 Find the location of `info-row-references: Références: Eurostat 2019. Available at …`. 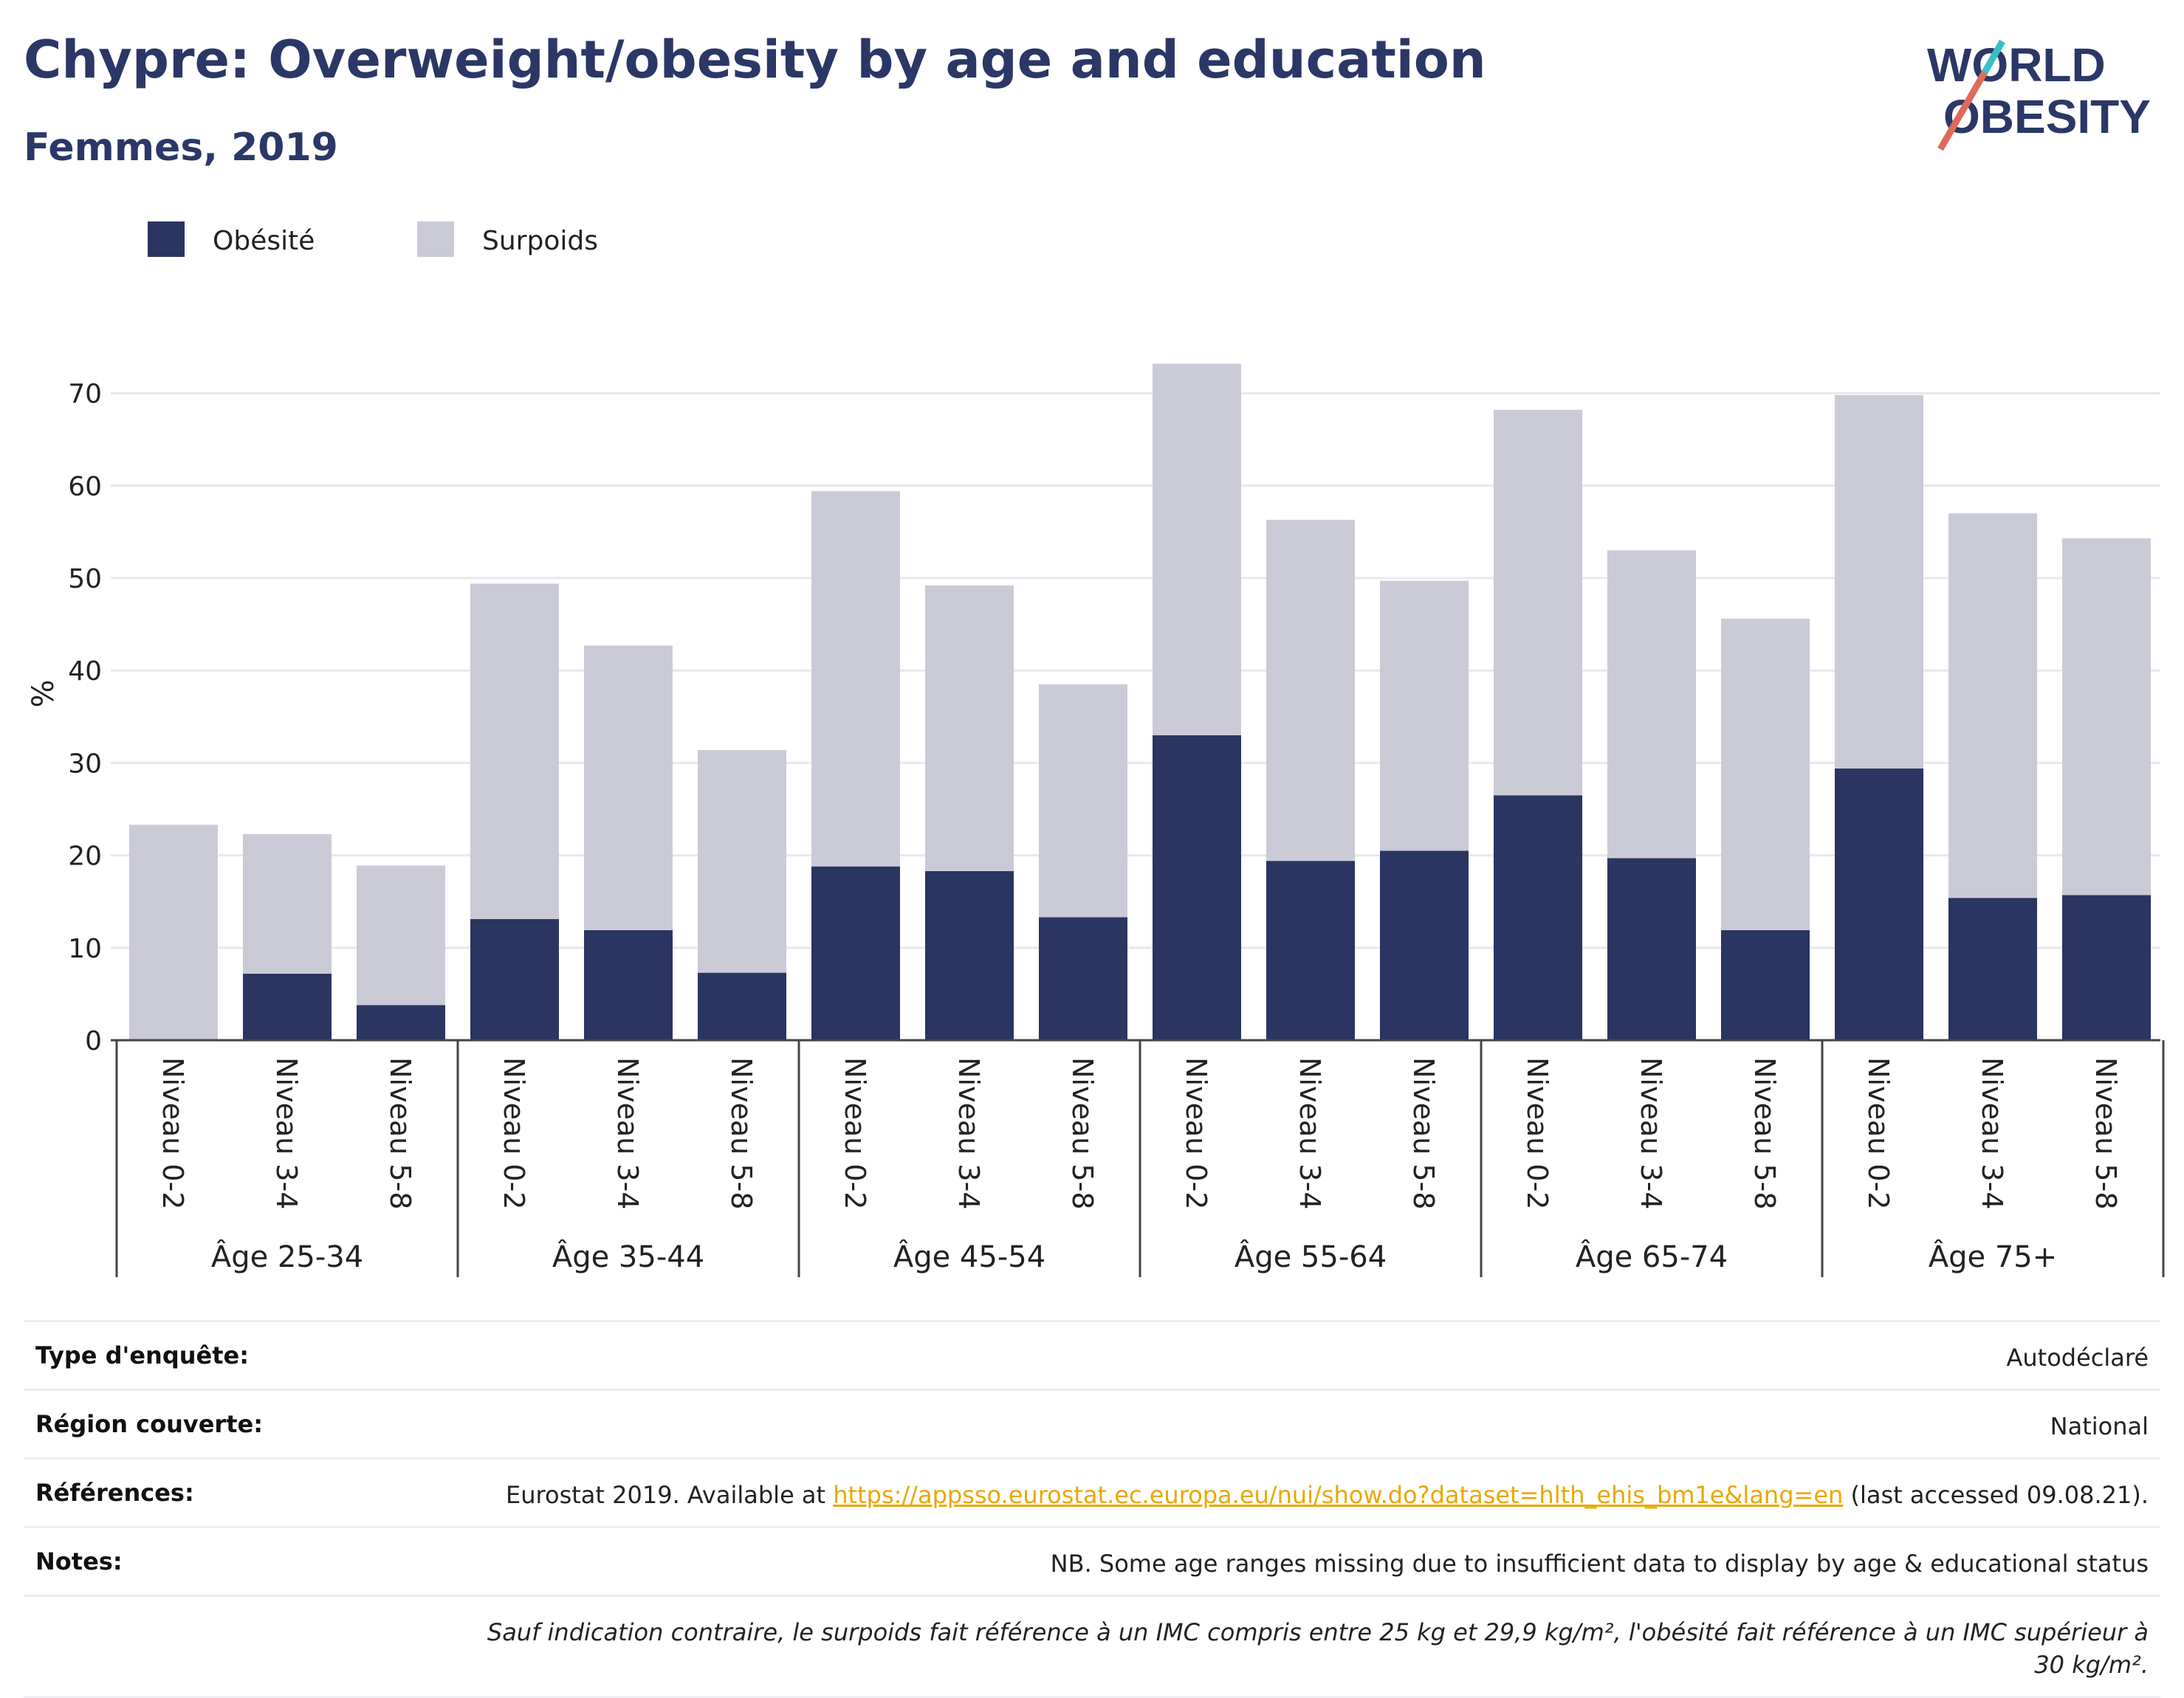

info-row-references: Références: Eurostat 2019. Available at … is located at coordinates (1092, 1492).